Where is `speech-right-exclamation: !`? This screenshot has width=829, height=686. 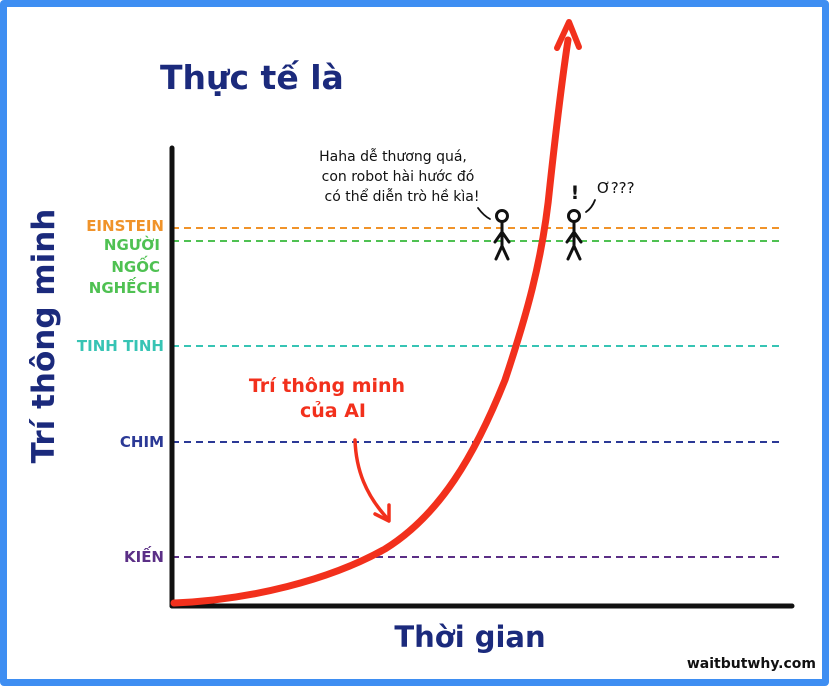
speech-right-exclamation: ! is located at coordinates (575, 193).